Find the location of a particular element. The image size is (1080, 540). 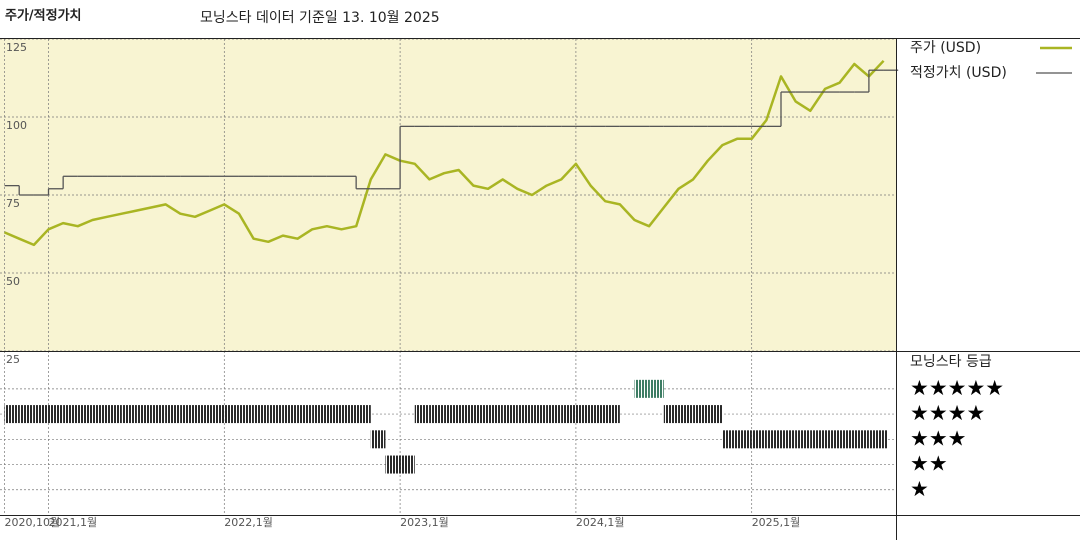

x-tick-label: 2022,1월 is located at coordinates (248, 522).